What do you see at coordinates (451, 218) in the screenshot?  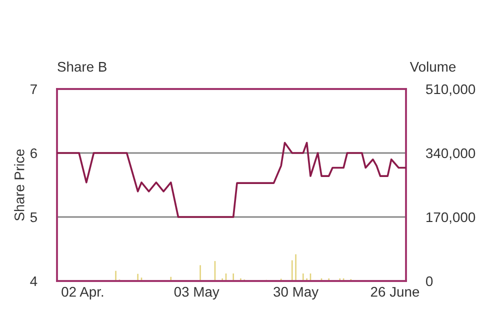 I see `y2-tick-label: 170,000` at bounding box center [451, 218].